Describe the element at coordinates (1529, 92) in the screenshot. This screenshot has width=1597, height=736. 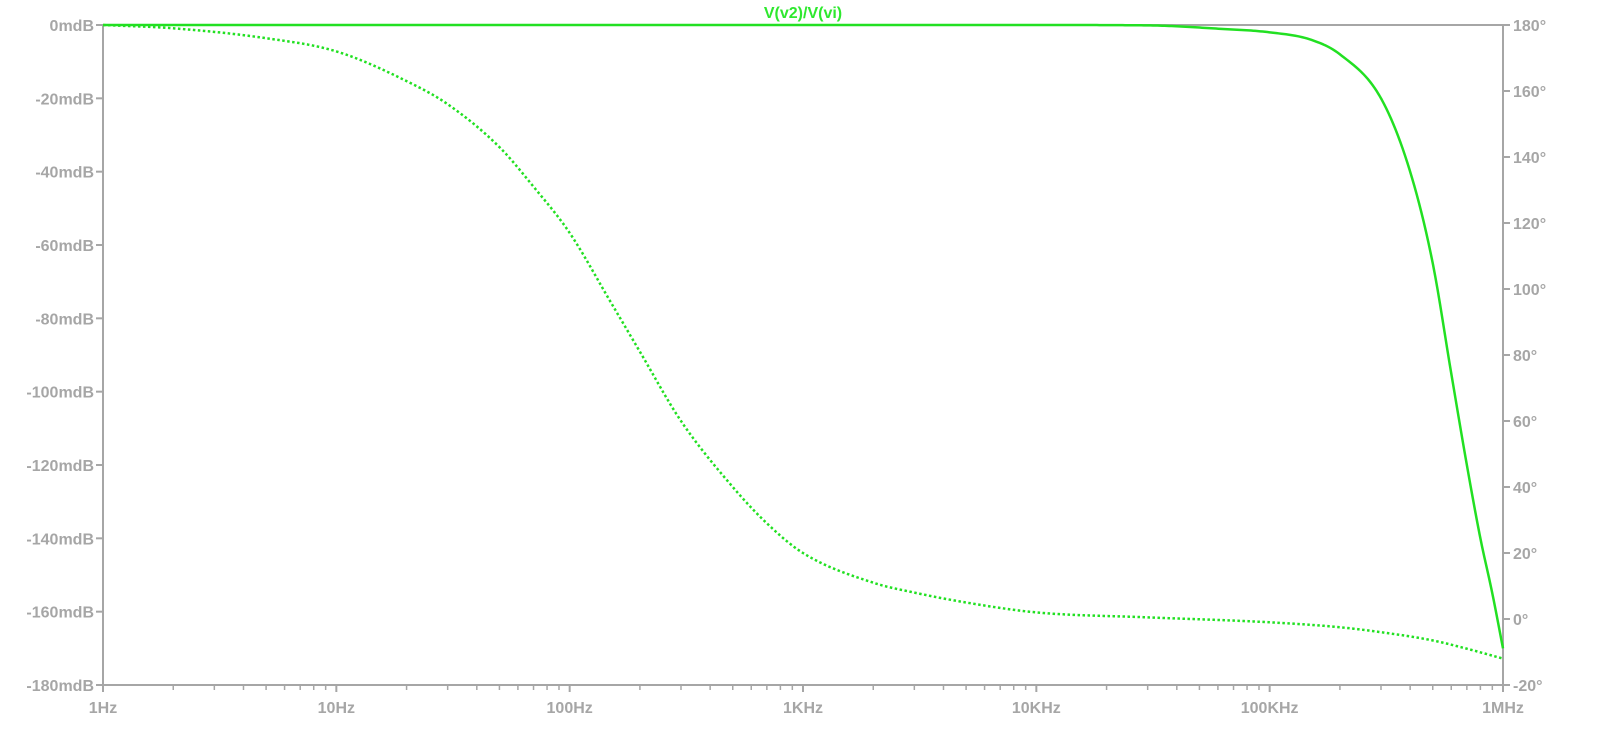
I see `y-right-tick-label: 160°` at that location.